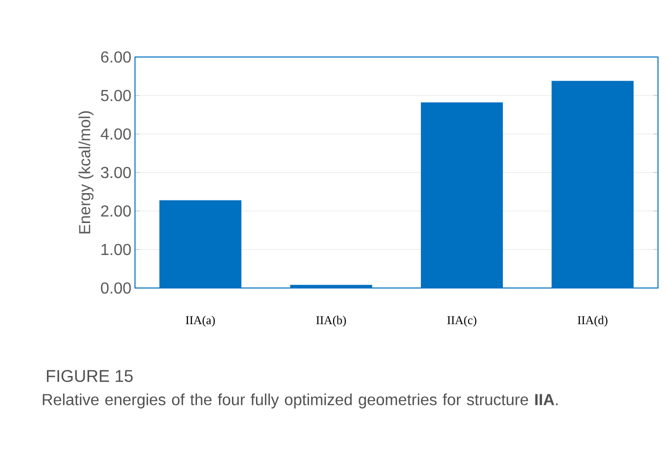 This screenshot has height=452, width=667. Describe the element at coordinates (300, 401) in the screenshot. I see `text: Relative energies of the four fully optimized geometries for structure IIA.` at that location.